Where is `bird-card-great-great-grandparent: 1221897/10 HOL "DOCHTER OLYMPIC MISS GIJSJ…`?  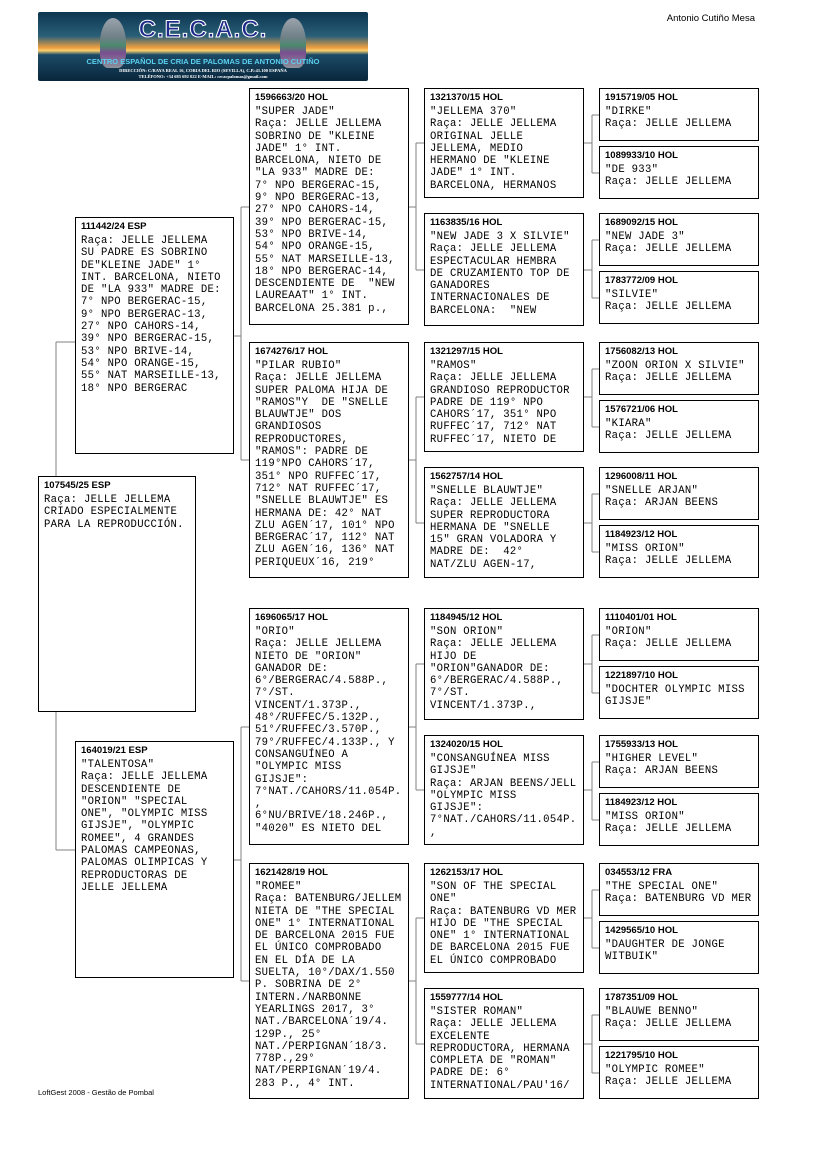 bird-card-great-great-grandparent: 1221897/10 HOL "DOCHTER OLYMPIC MISS GIJSJ… is located at coordinates (679, 692).